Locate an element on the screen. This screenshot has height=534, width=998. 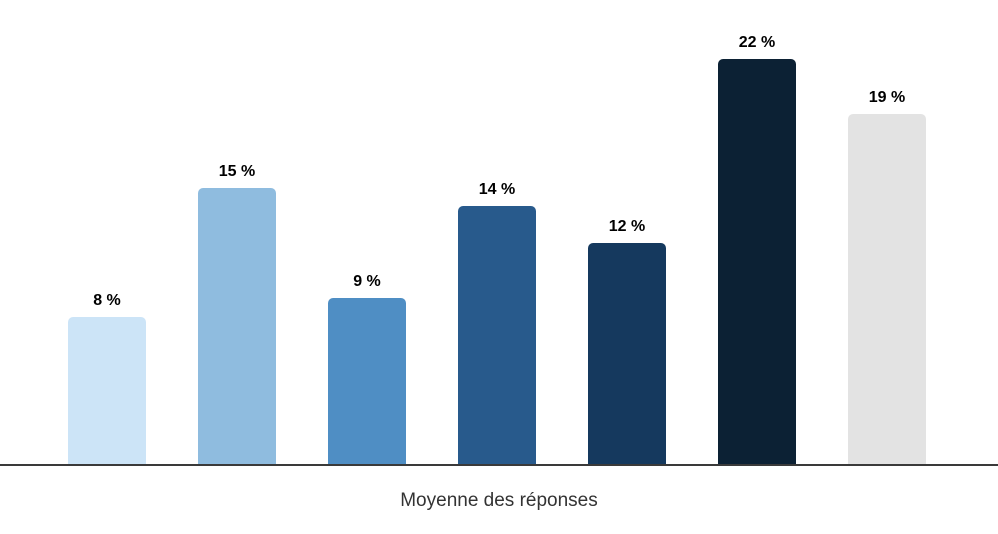
bar-value-label: 12 % is located at coordinates (627, 226).